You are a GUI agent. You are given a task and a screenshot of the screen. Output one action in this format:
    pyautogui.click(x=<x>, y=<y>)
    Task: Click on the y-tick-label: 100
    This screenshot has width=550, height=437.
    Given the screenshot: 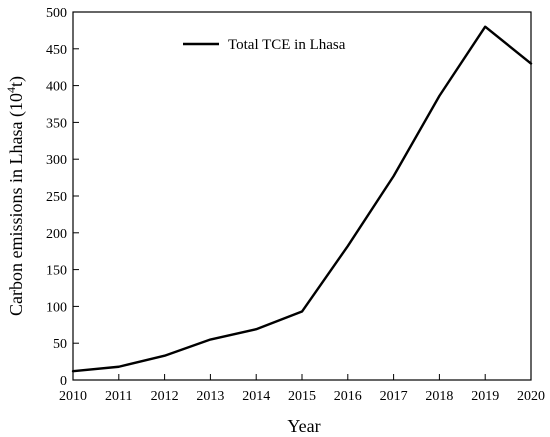 What is the action you would take?
    pyautogui.click(x=56, y=307)
    